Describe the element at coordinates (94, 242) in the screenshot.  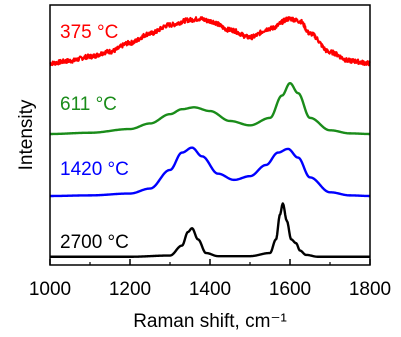
I see `series-label-2700-c: 2700 °C` at that location.